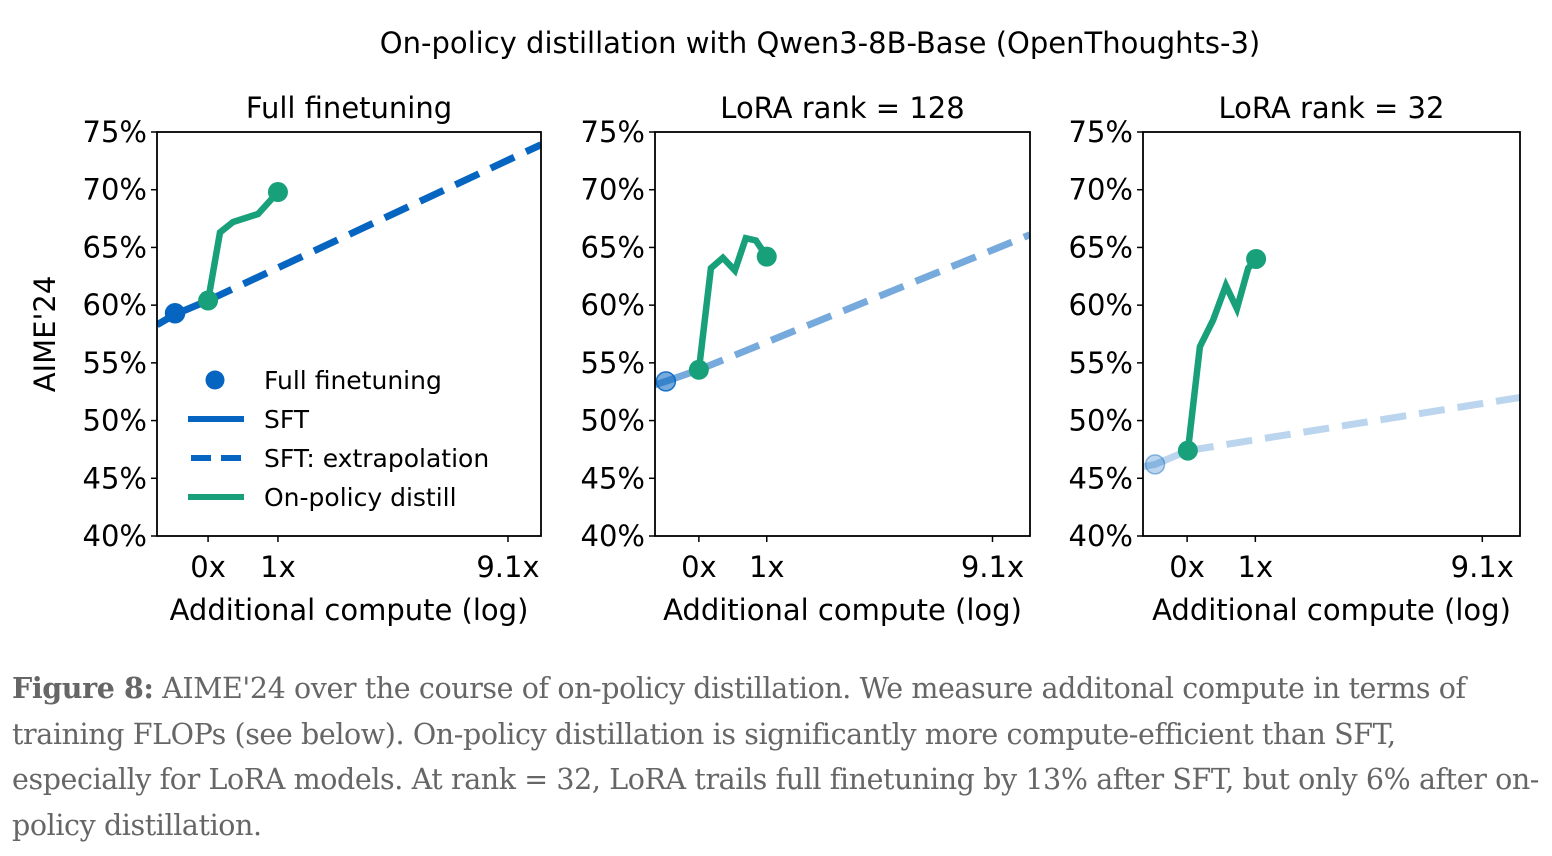 The image size is (1552, 856). What do you see at coordinates (215, 380) in the screenshot?
I see `legend-marker-full-finetuning` at bounding box center [215, 380].